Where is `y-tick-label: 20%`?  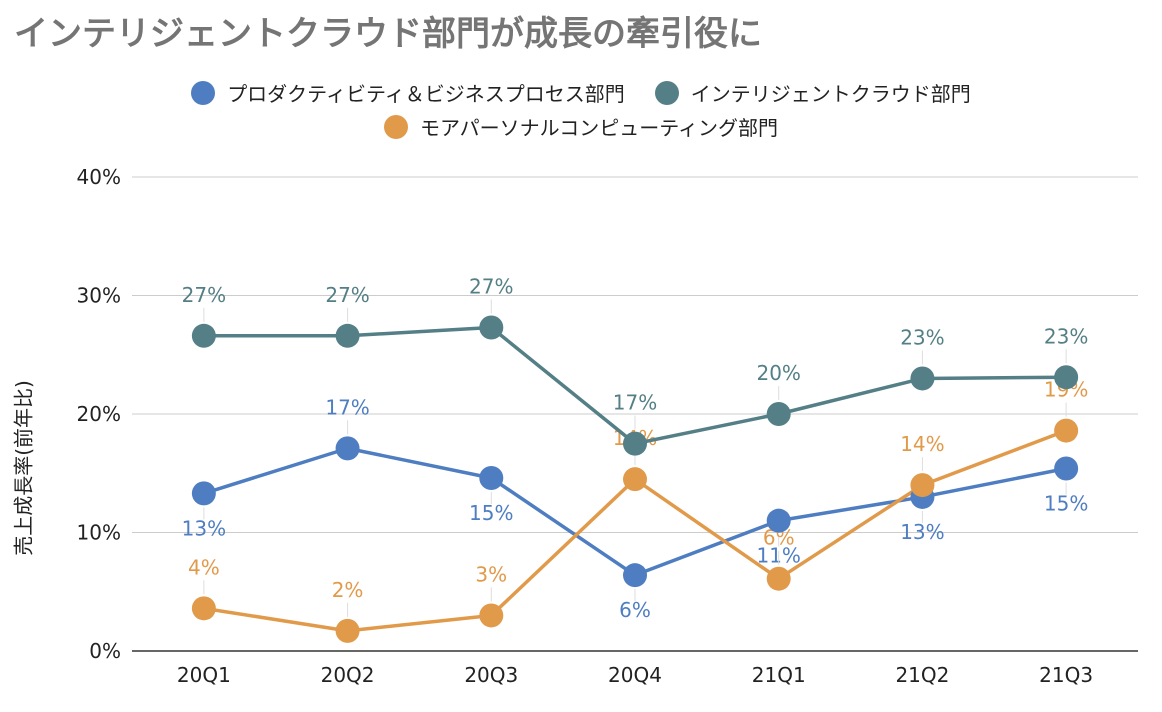
y-tick-label: 20% is located at coordinates (99, 414).